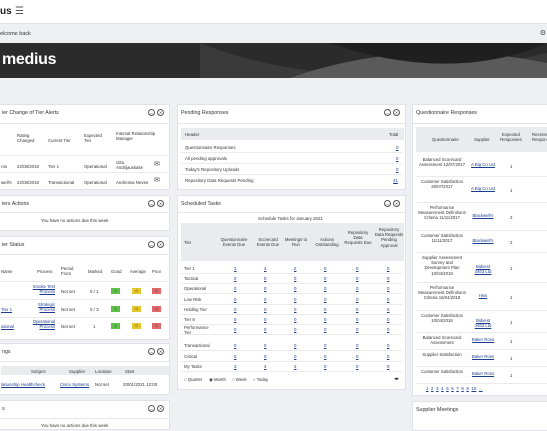 This screenshot has width=547, height=431. I want to click on tier-link: Tier 1, so click(7, 309).